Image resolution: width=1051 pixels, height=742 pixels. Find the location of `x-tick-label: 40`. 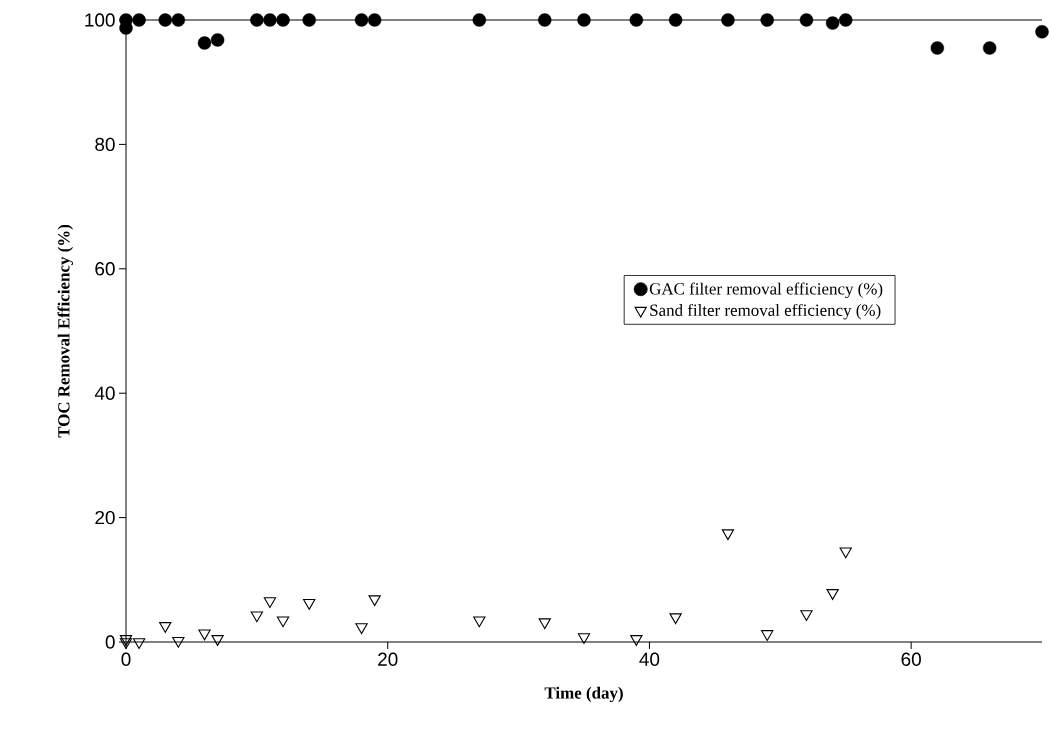

x-tick-label: 40 is located at coordinates (649, 659).